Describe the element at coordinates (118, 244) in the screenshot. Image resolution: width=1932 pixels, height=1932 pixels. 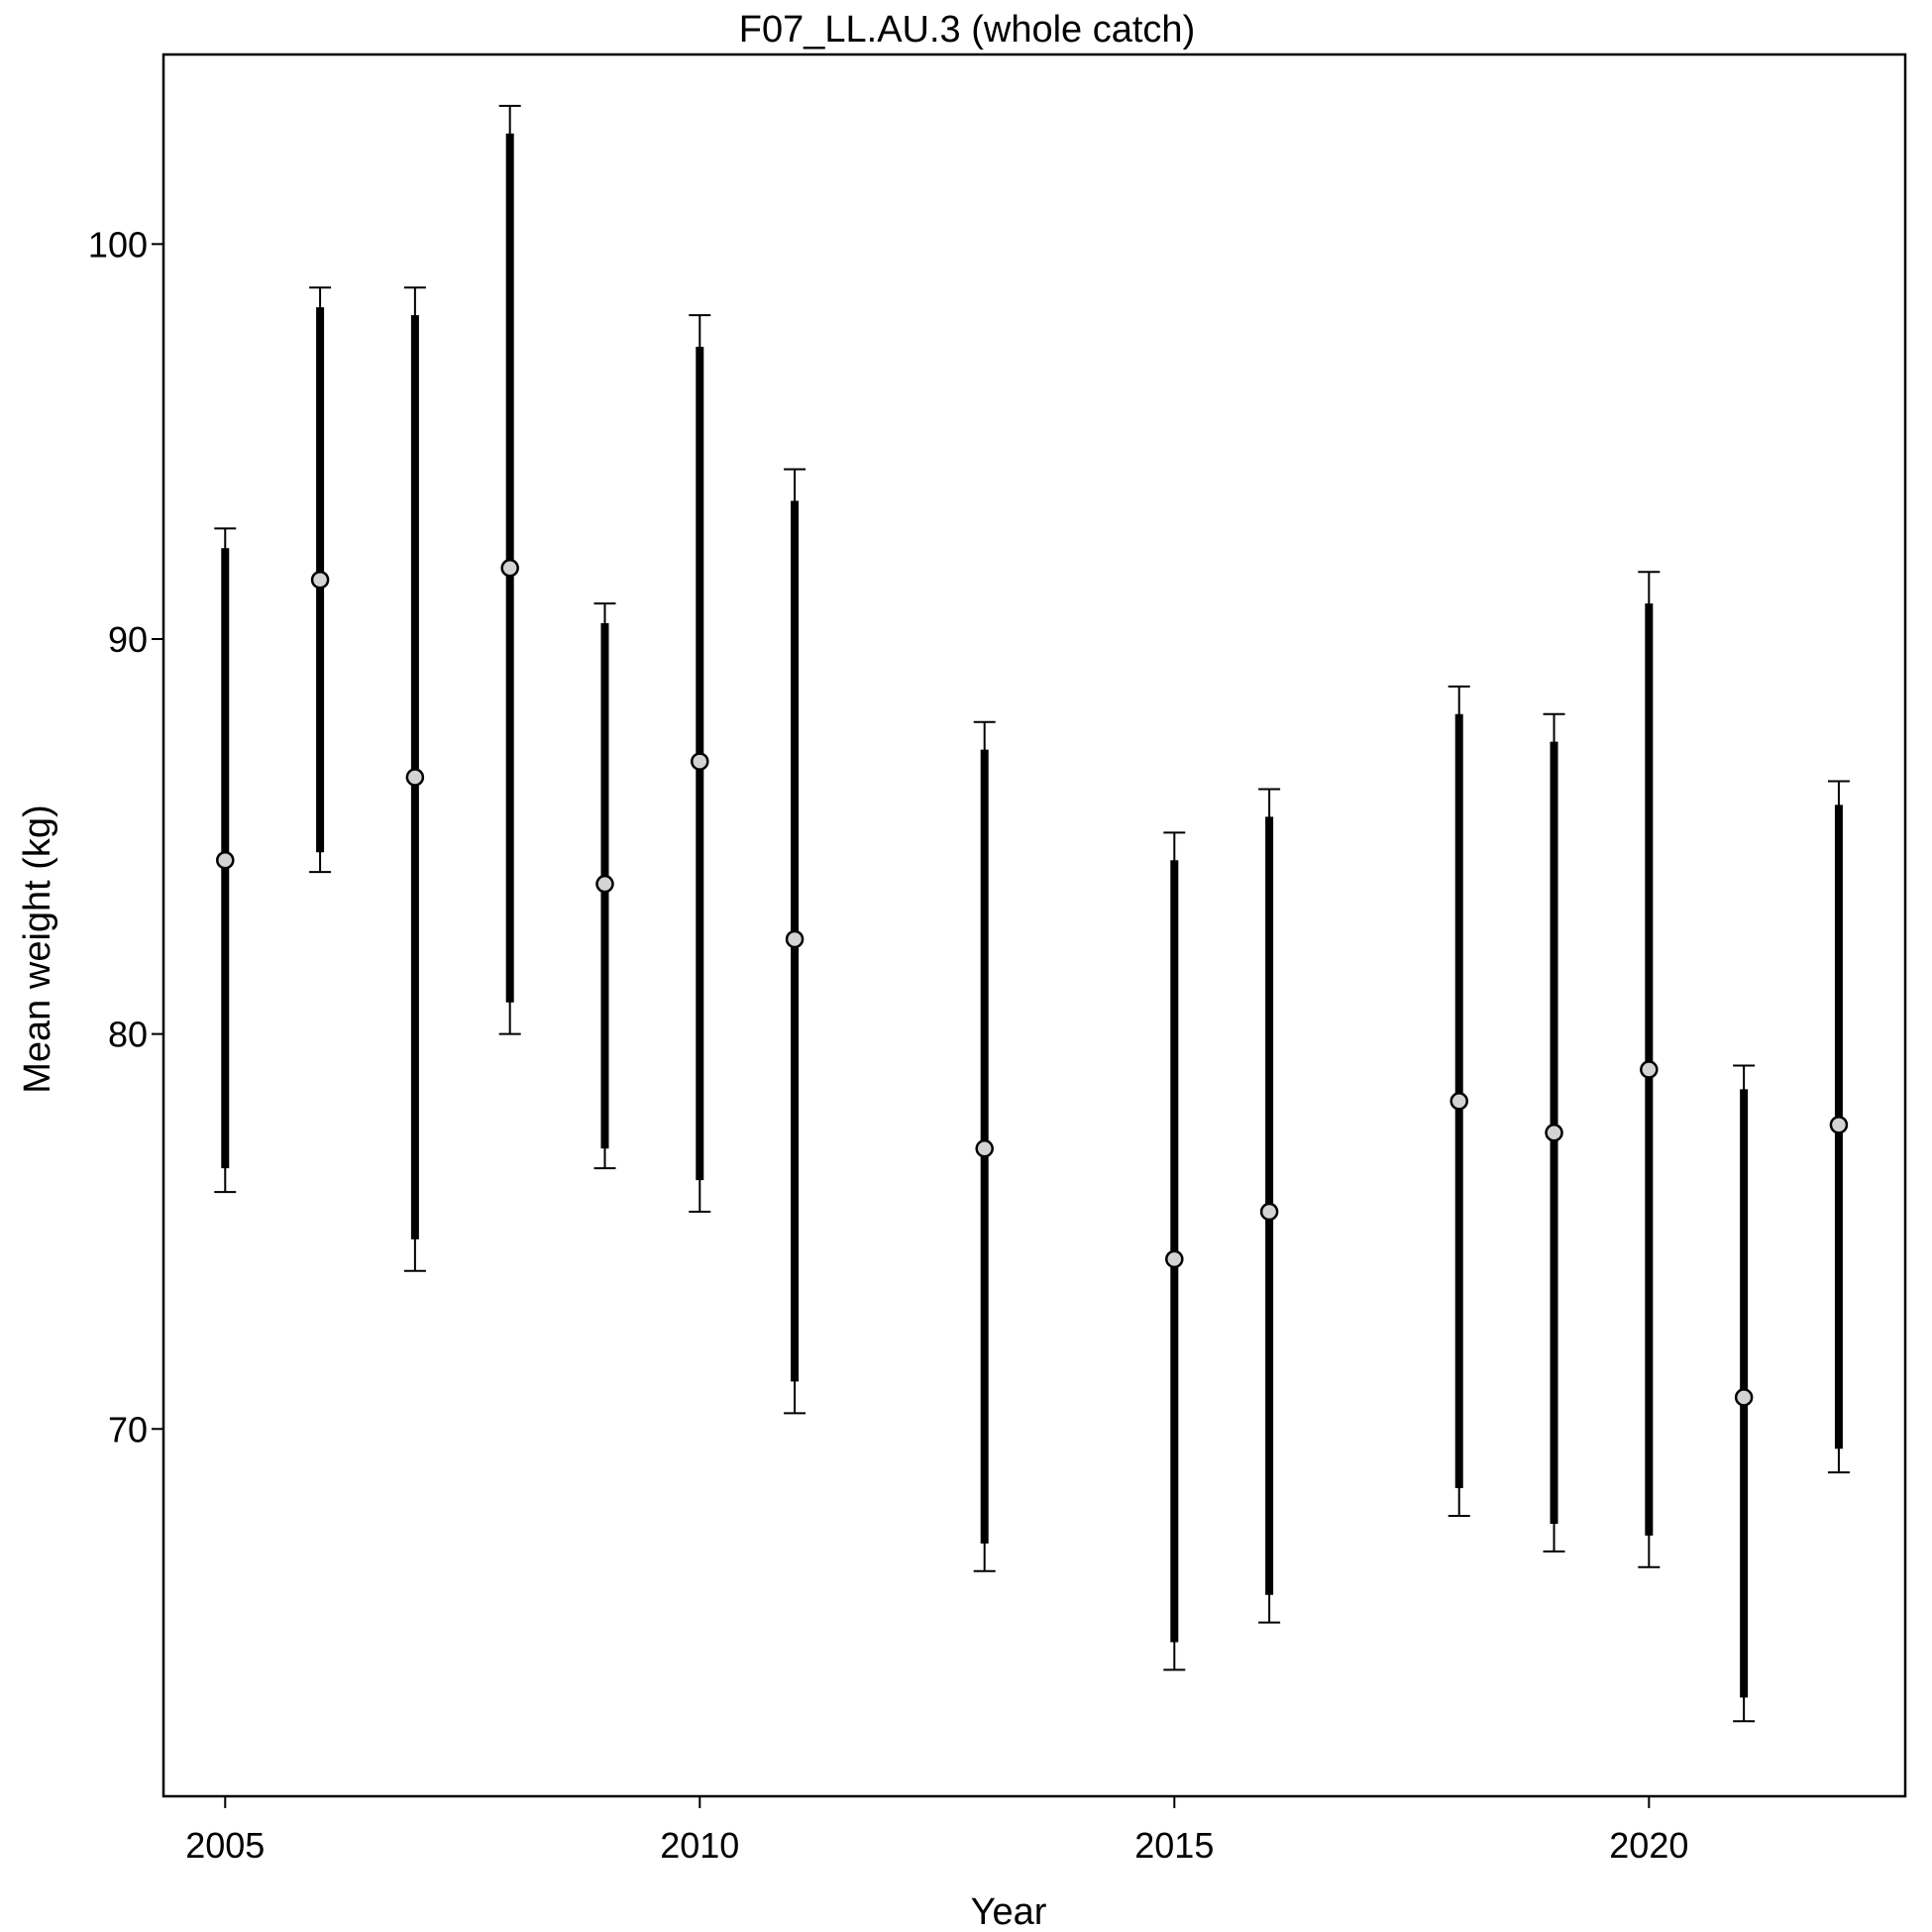
I see `y-tick-label: 100` at that location.